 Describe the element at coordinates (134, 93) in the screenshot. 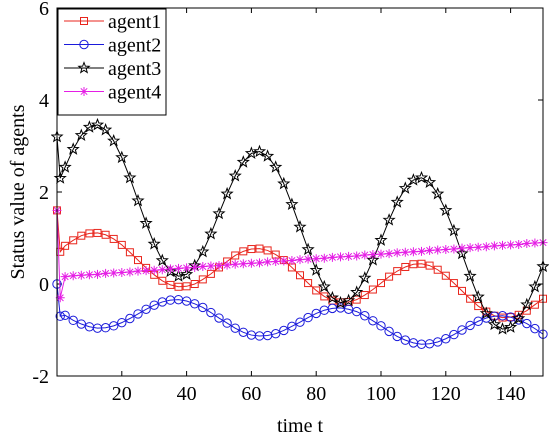

I see `legend-label: agent4` at that location.